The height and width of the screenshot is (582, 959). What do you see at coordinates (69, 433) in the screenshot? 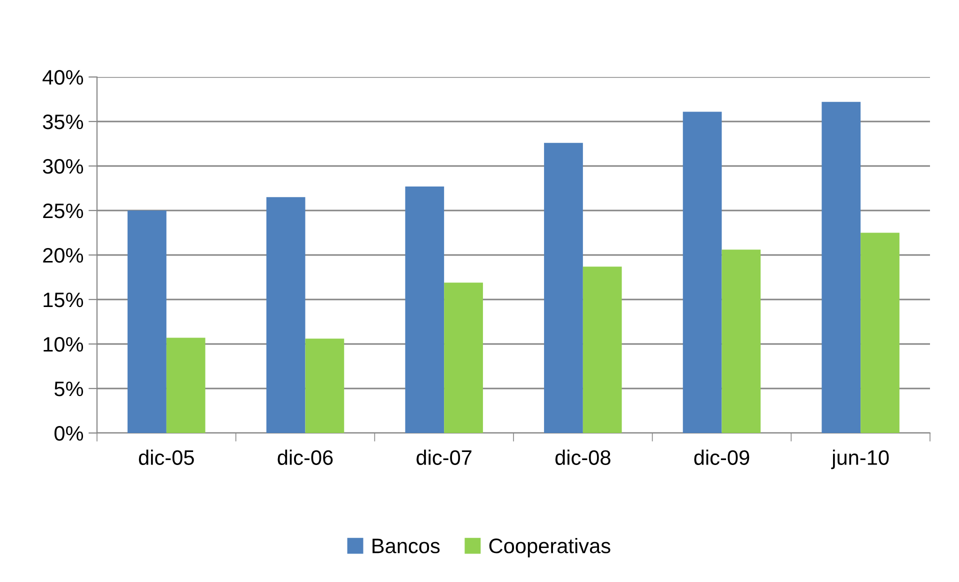
I see `y-tick-label: 0%` at bounding box center [69, 433].